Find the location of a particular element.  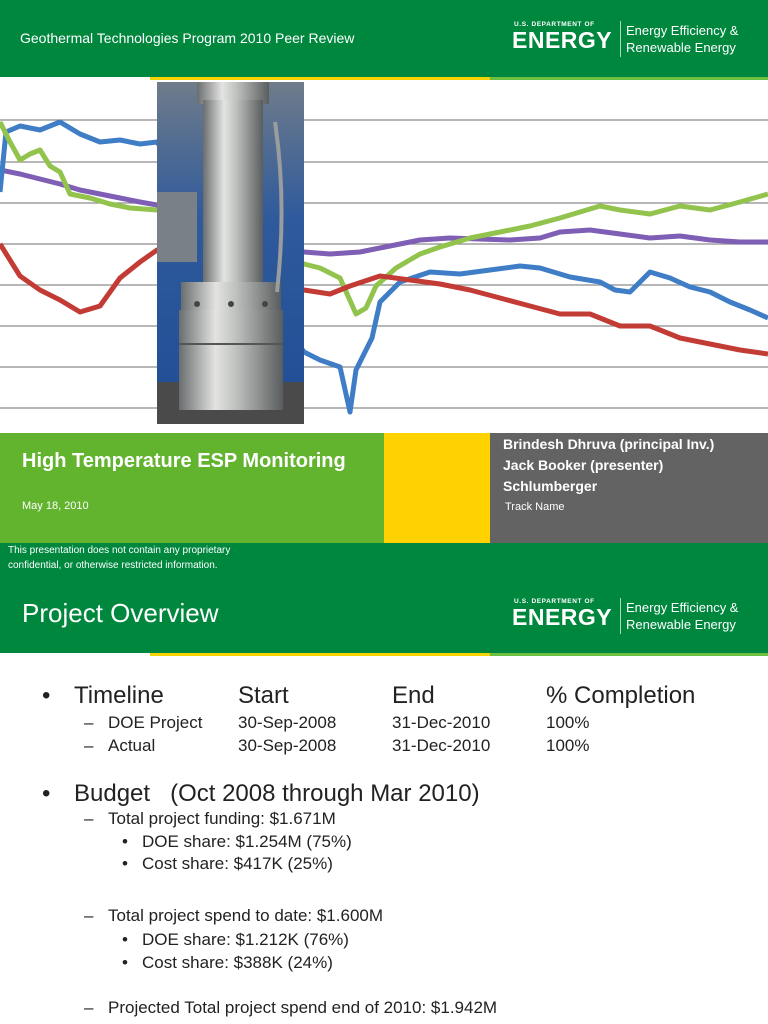

series-line-purple is located at coordinates (384, 212).